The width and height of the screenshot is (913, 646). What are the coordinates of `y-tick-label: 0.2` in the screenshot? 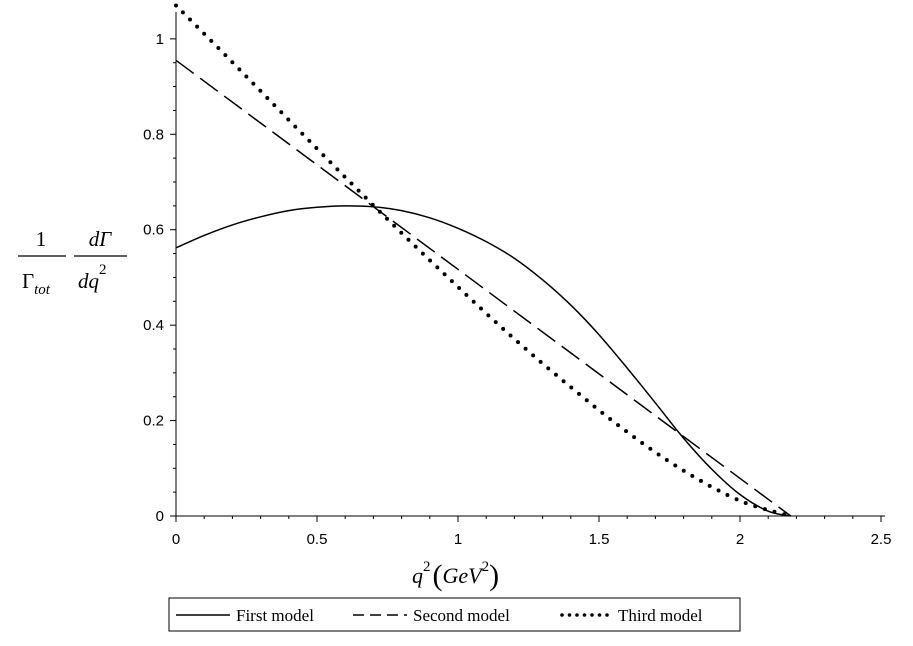 It's located at (153, 421).